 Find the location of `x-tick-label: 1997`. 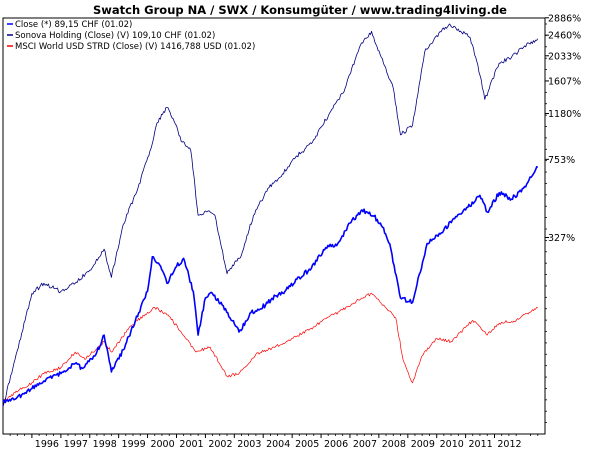

x-tick-label: 1997 is located at coordinates (76, 444).